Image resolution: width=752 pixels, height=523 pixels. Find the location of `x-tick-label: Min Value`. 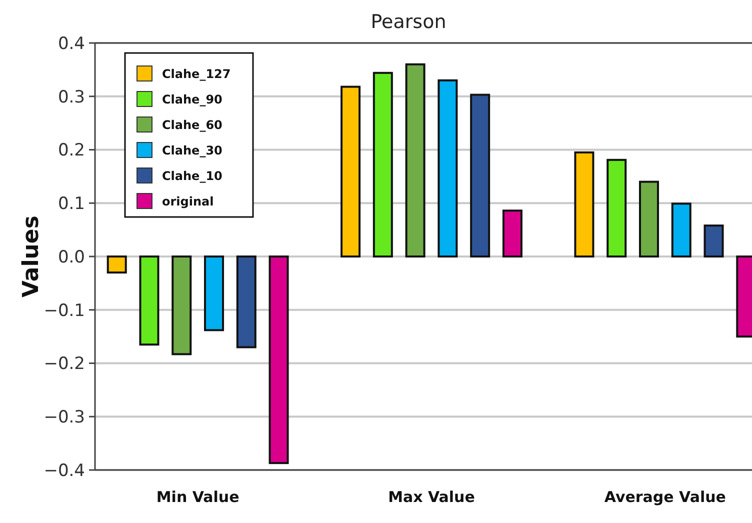

x-tick-label: Min Value is located at coordinates (198, 497).